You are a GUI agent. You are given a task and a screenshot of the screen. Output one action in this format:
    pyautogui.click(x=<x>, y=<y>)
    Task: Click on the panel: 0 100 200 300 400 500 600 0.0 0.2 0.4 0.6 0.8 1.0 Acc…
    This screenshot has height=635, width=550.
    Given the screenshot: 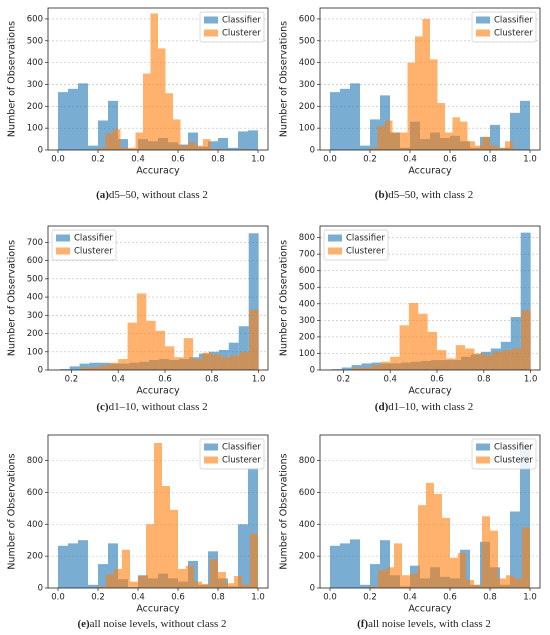 What is the action you would take?
    pyautogui.click(x=410, y=104)
    